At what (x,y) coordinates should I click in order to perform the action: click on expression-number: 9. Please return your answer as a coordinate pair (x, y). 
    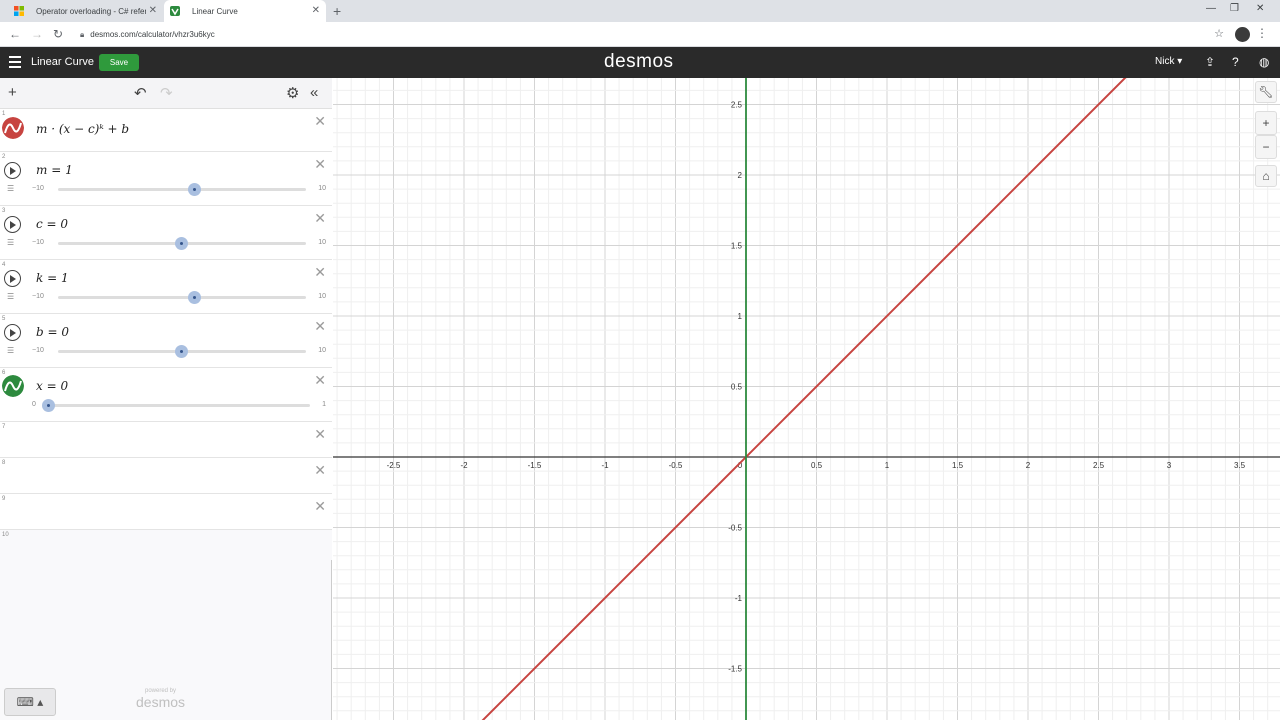
    Looking at the image, I should click on (4, 499).